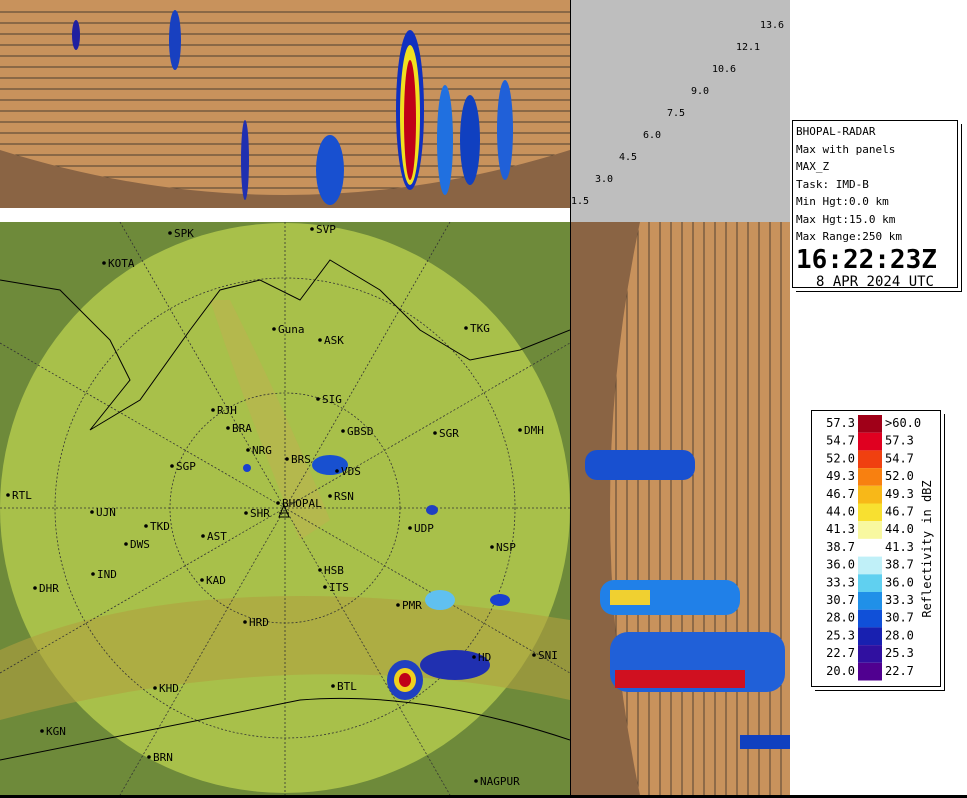 The height and width of the screenshot is (798, 967). Describe the element at coordinates (184, 233) in the screenshot. I see `place-label: SPK` at that location.